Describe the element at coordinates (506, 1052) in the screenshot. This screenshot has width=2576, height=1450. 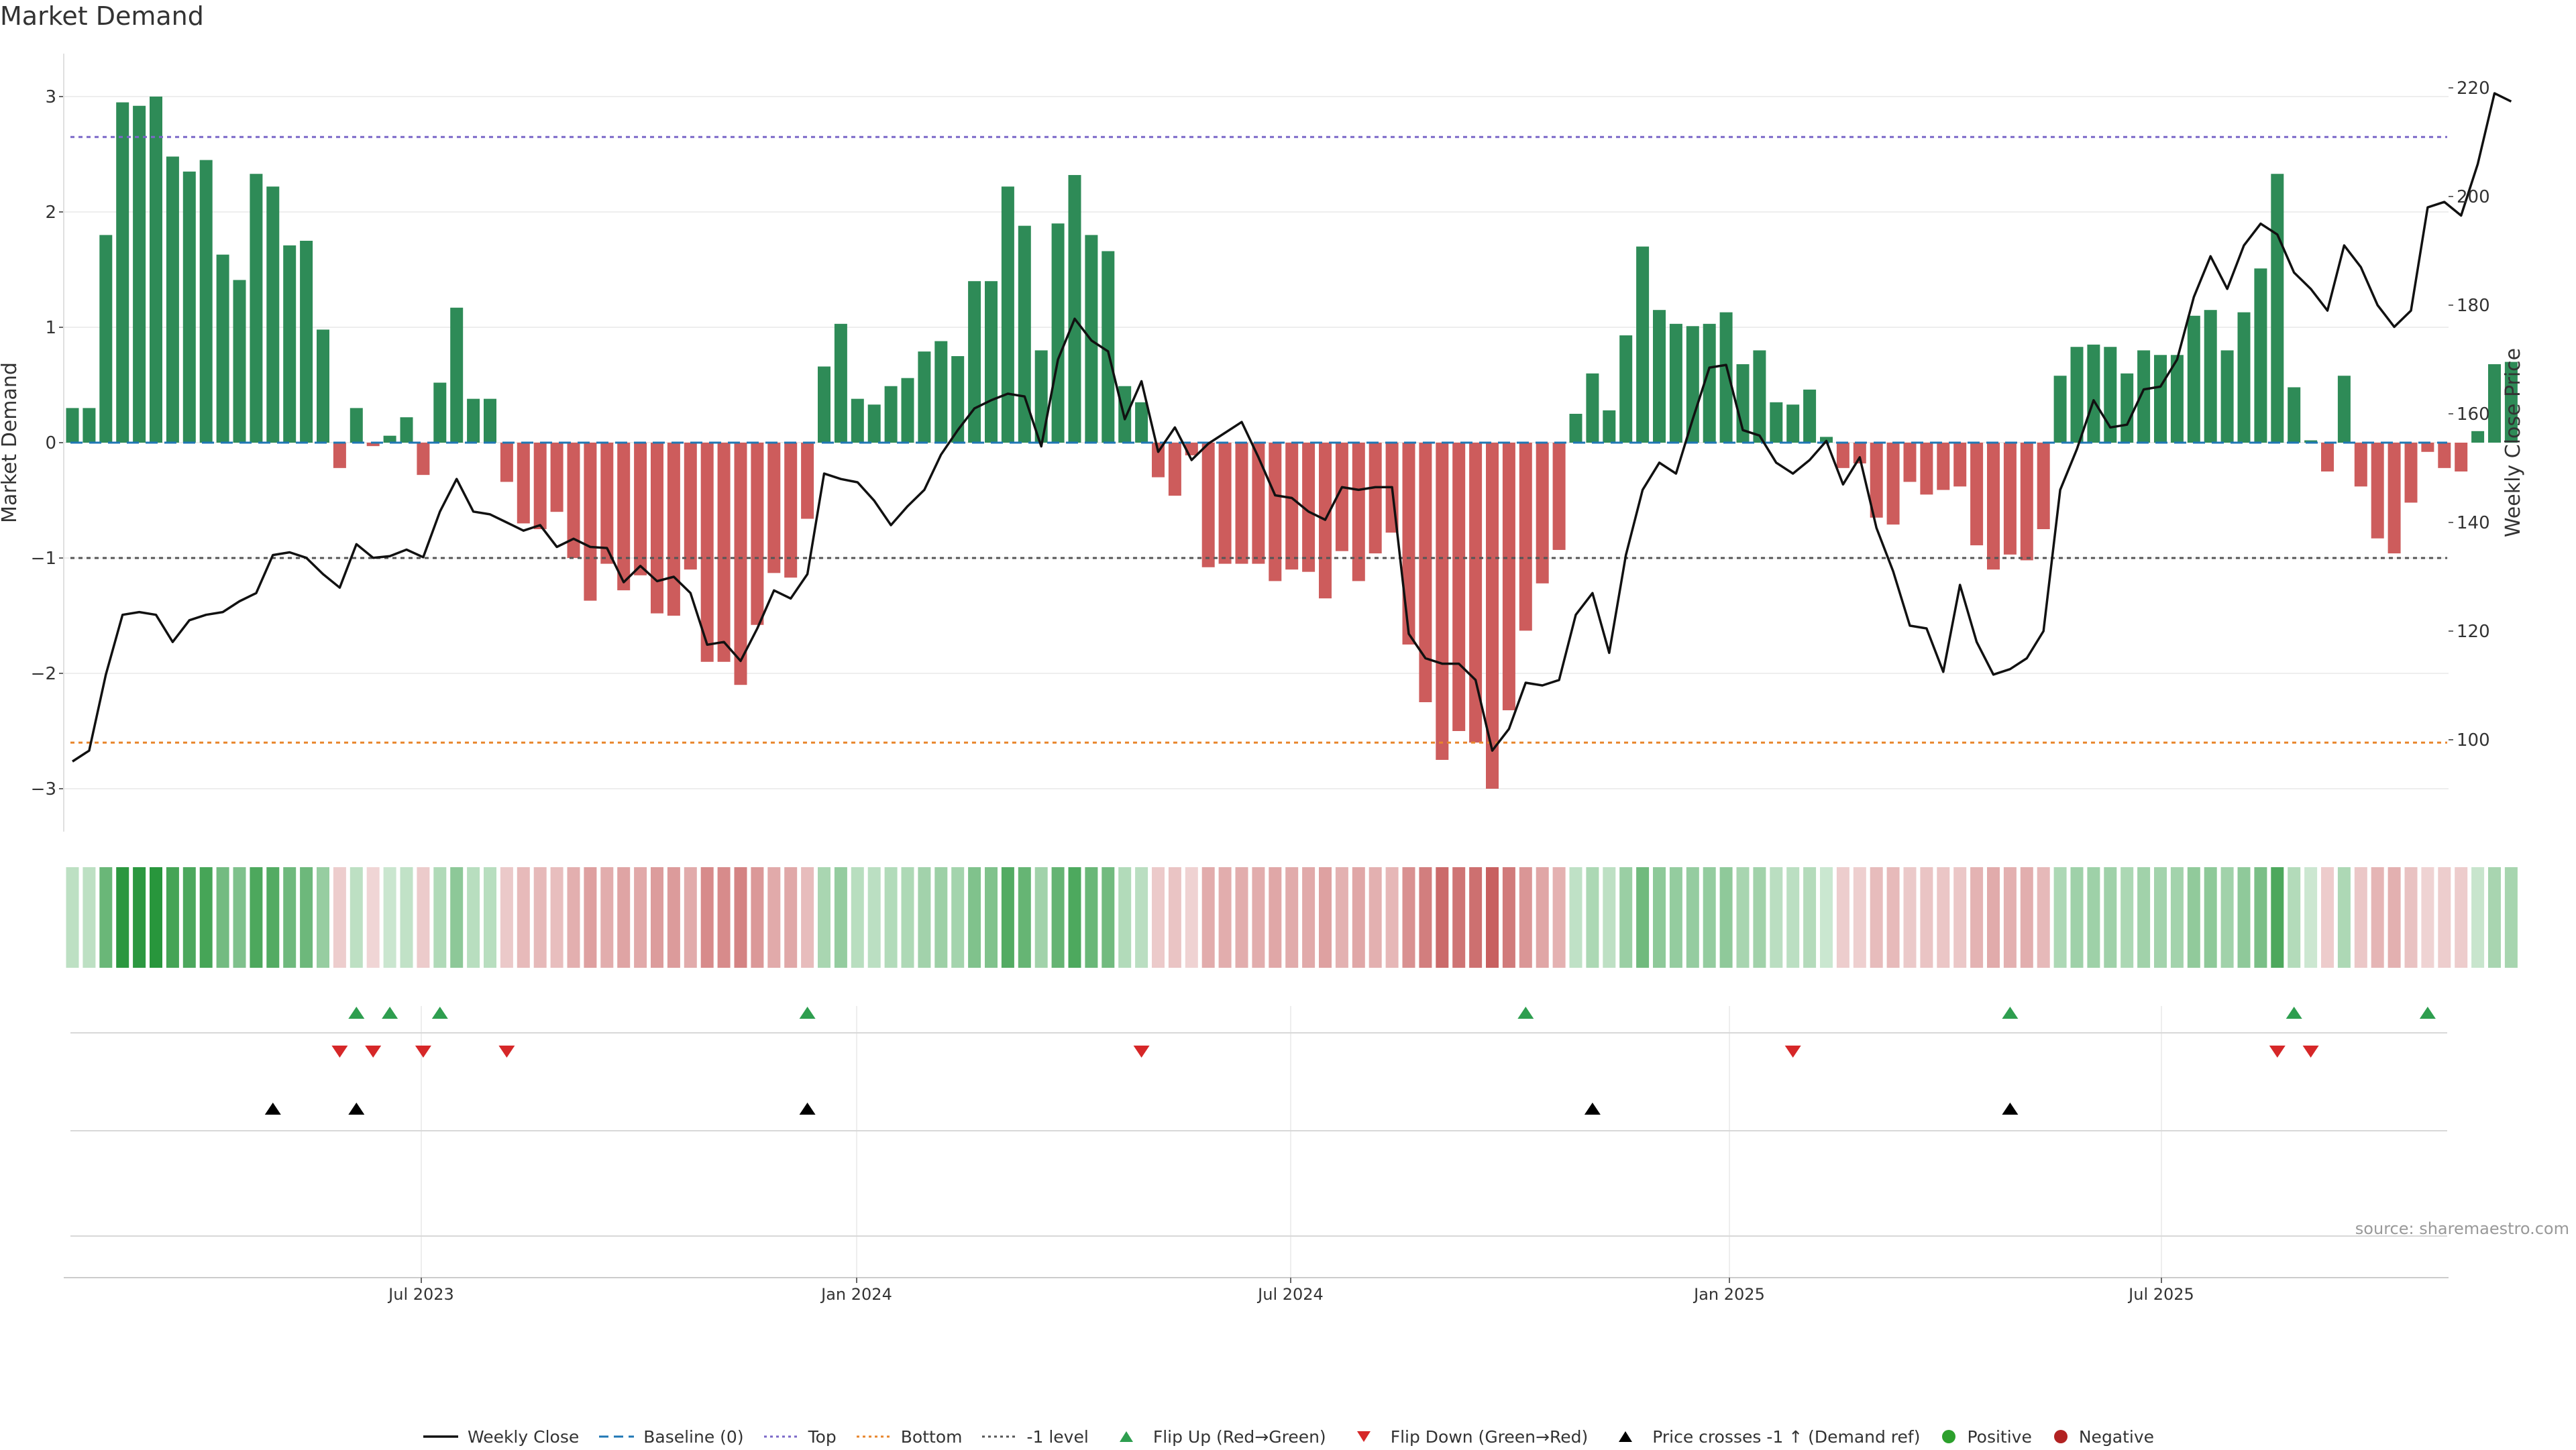
I see `flip-down-marker` at that location.